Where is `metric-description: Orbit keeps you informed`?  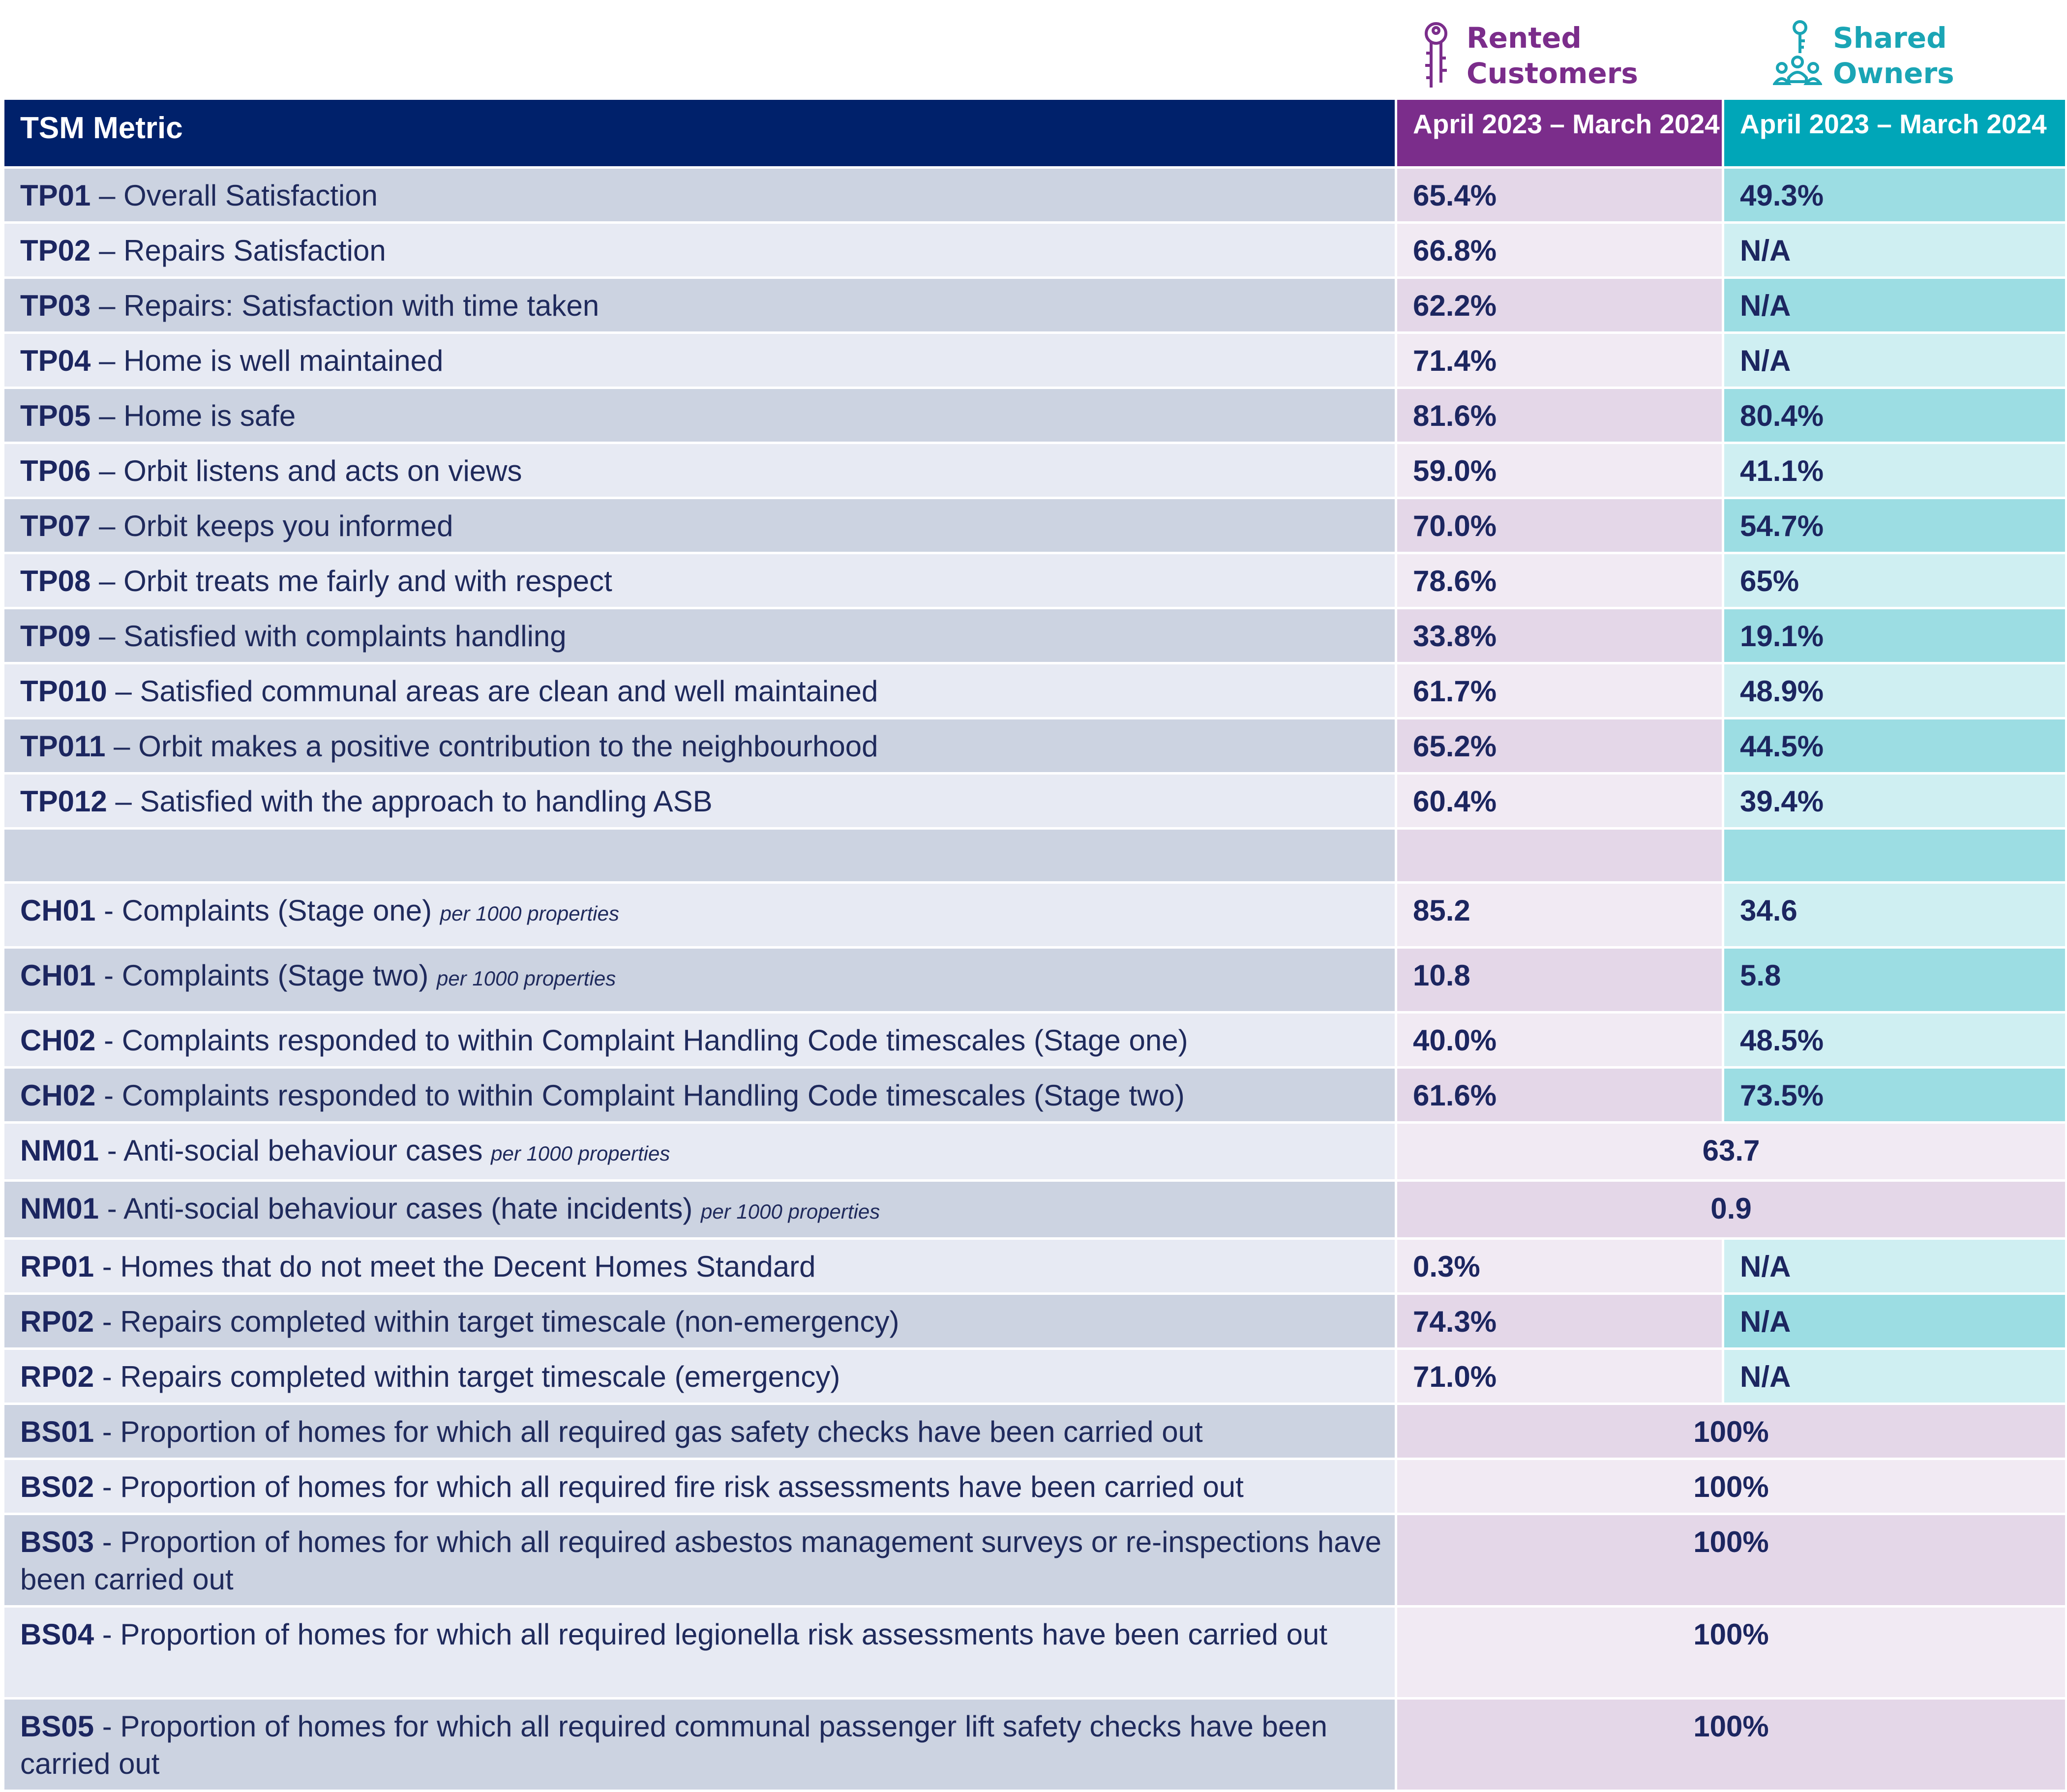
metric-description: Orbit keeps you informed is located at coordinates (288, 525).